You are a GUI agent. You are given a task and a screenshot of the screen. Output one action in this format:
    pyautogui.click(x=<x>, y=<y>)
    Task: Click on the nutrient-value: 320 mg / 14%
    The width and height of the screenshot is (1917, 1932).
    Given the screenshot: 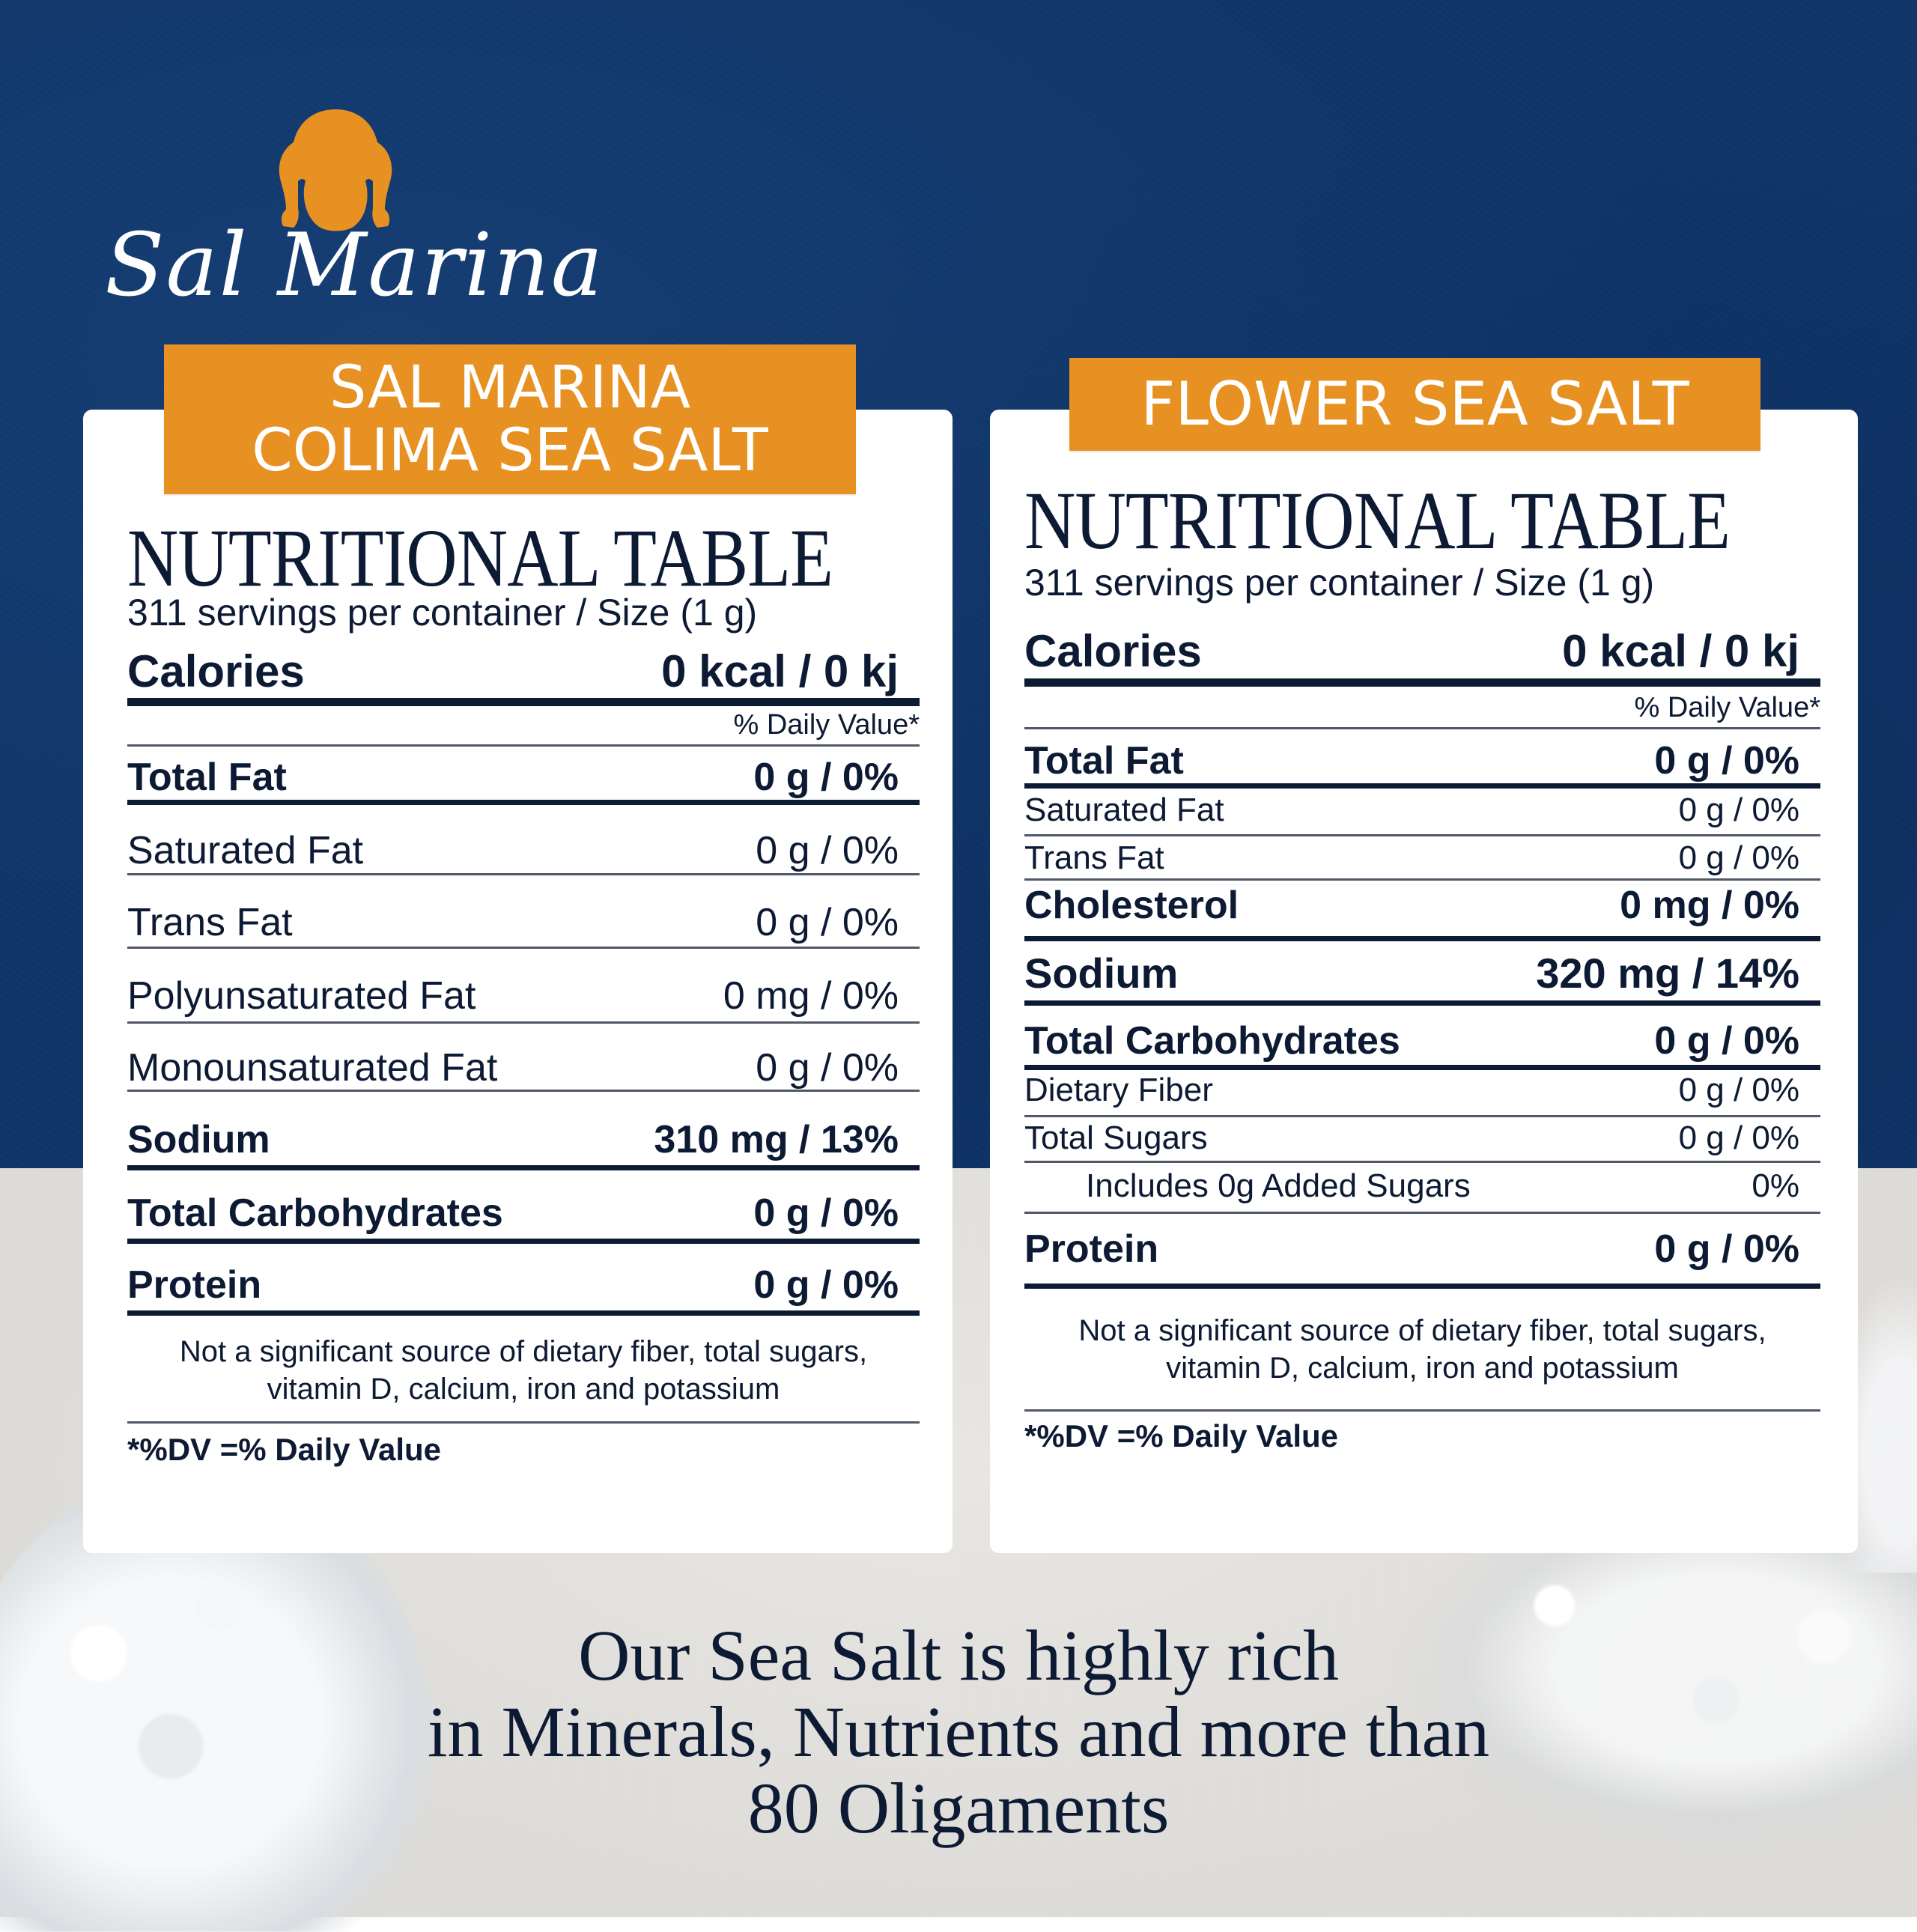 What is the action you would take?
    pyautogui.click(x=1667, y=973)
    